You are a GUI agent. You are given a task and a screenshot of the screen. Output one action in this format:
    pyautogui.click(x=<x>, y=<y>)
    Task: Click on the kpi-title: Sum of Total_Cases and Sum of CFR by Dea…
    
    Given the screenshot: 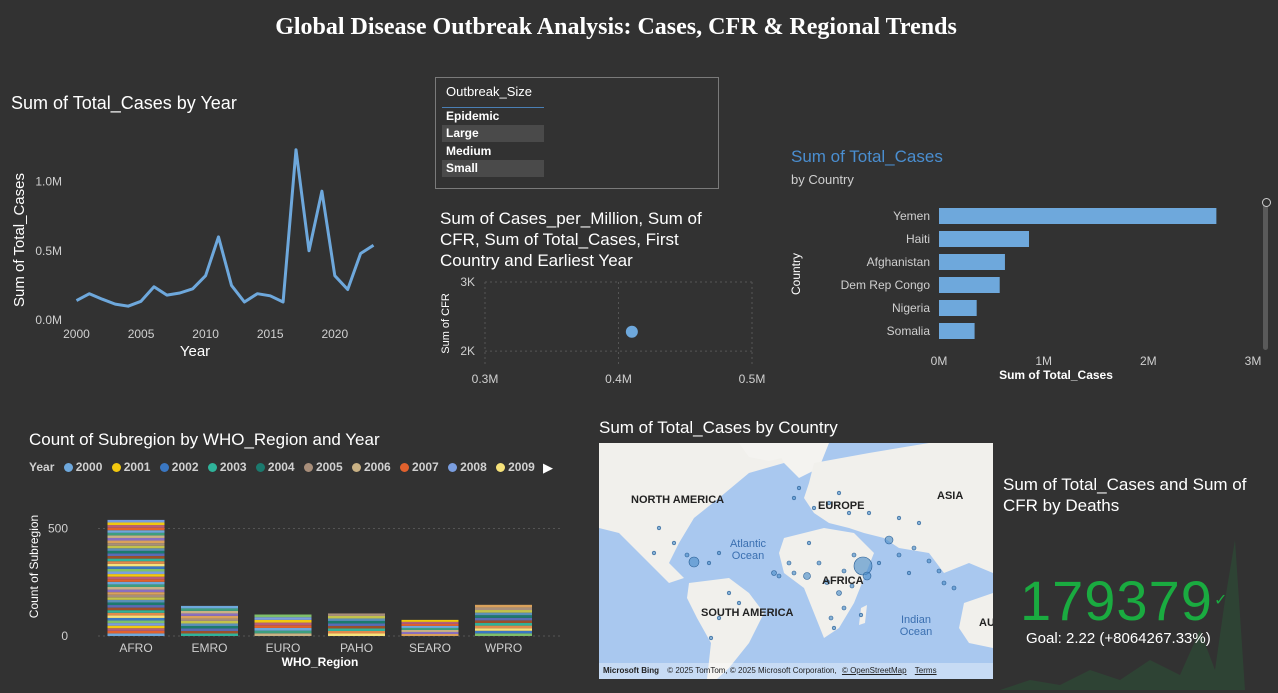 What is the action you would take?
    pyautogui.click(x=1125, y=495)
    